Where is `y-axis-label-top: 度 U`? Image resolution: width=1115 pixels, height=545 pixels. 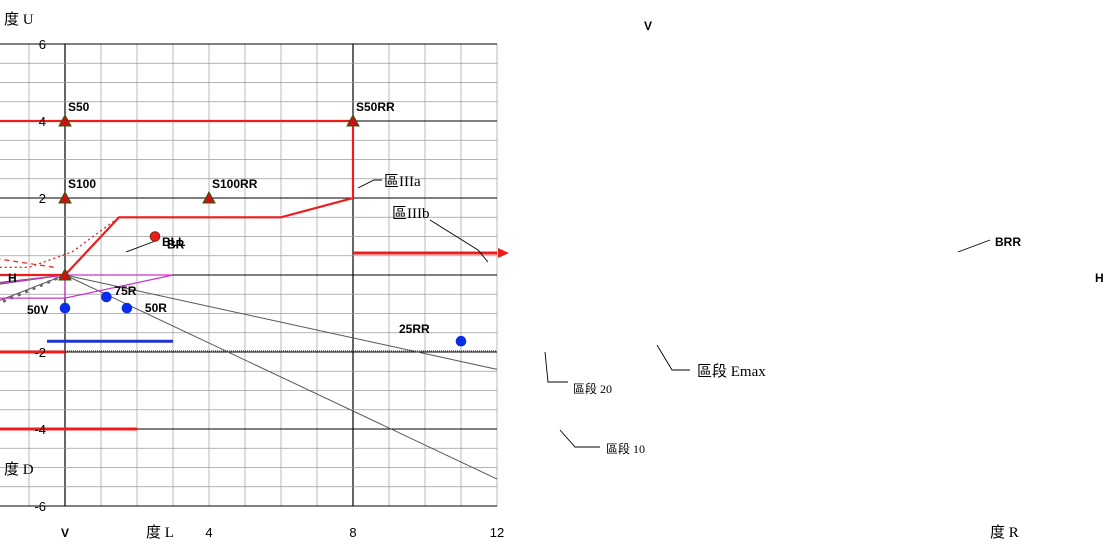 y-axis-label-top: 度 U is located at coordinates (19, 19).